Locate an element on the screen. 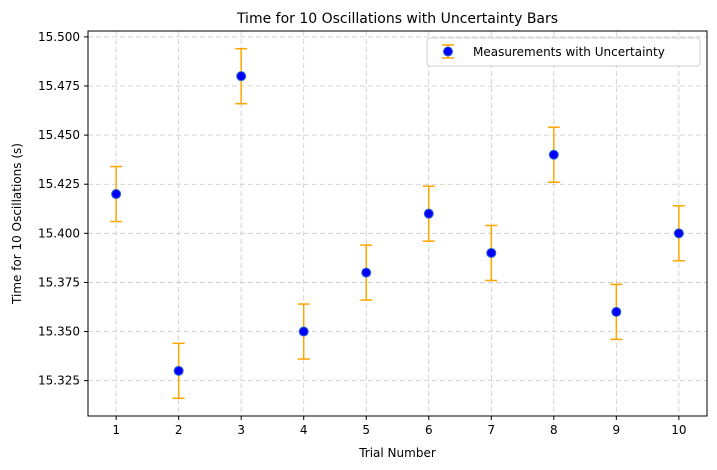 This screenshot has width=717, height=470. x-tick-label: 10 is located at coordinates (678, 430).